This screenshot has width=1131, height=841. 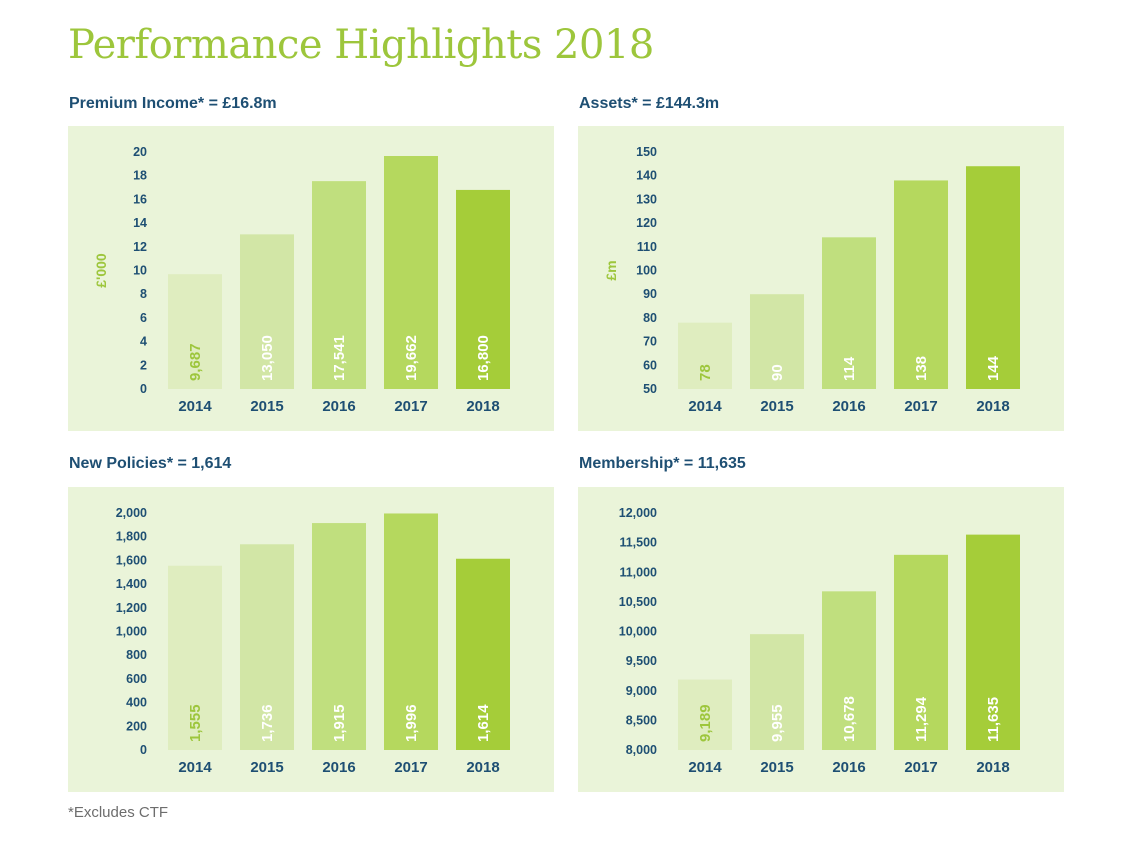 I want to click on bar-value-label: 78, so click(x=705, y=372).